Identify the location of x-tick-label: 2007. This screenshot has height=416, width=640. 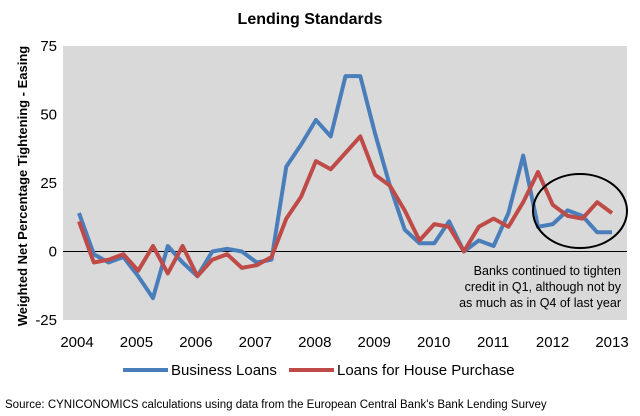
(255, 342).